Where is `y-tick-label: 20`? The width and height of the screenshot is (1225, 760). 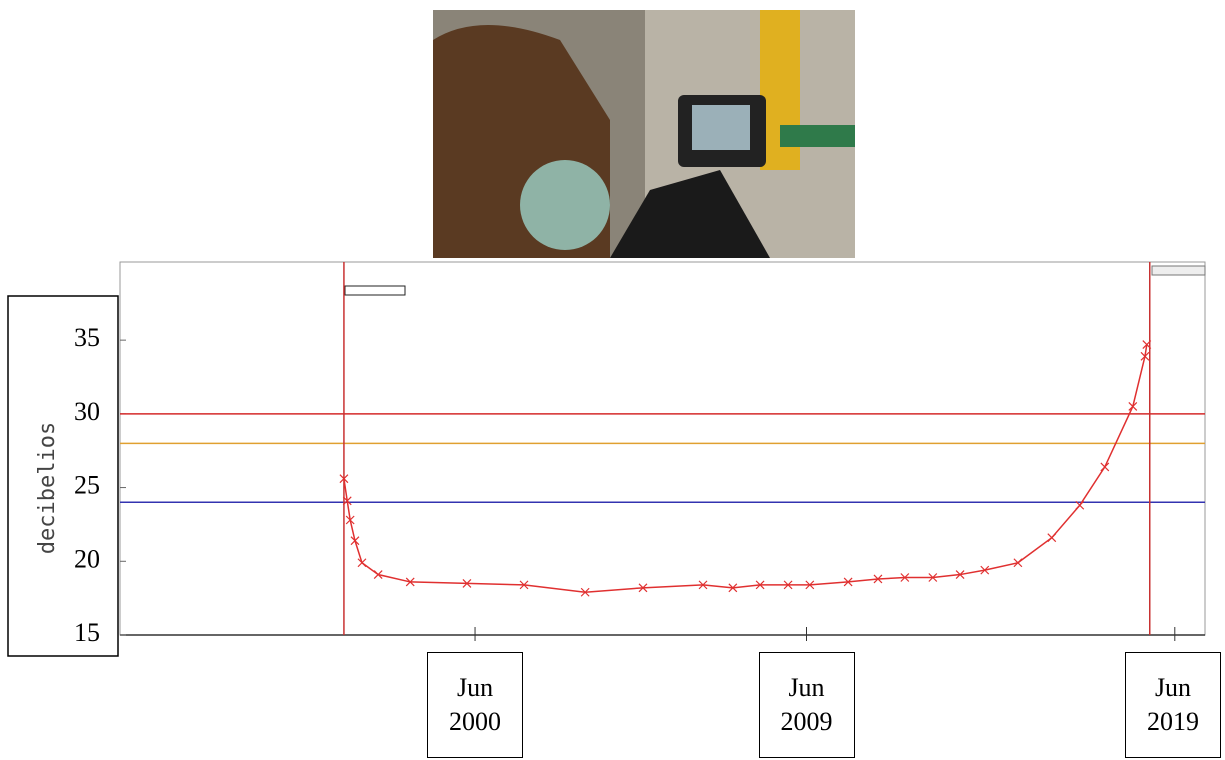 y-tick-label: 20 is located at coordinates (87, 558).